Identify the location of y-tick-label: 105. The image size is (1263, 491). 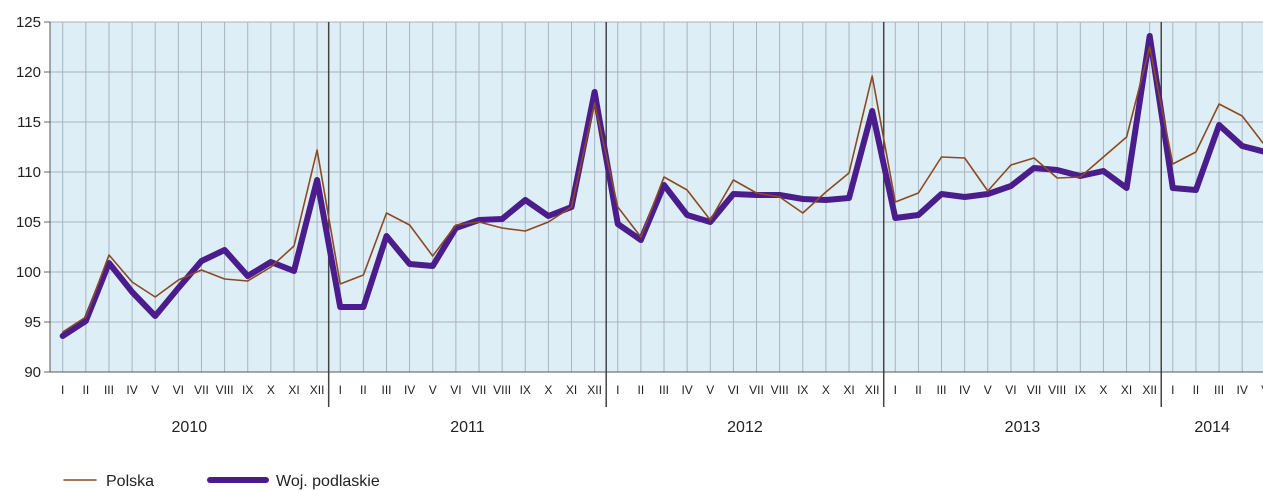
(28, 222).